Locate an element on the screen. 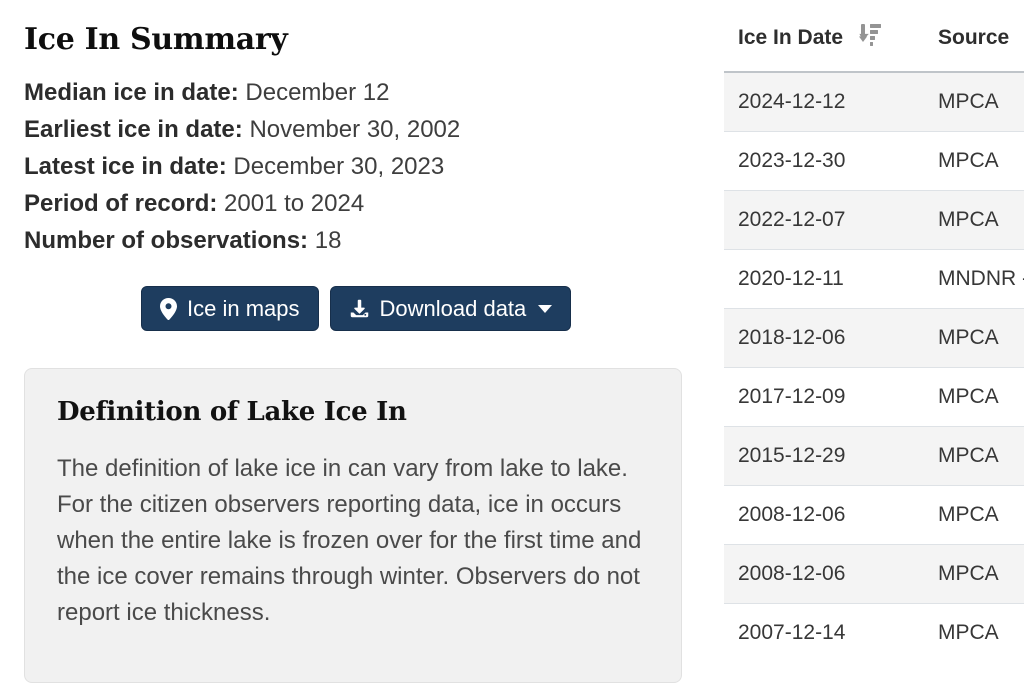 Image resolution: width=1024 pixels, height=693 pixels. table-row: 2024-12-12 MPCA is located at coordinates (874, 101).